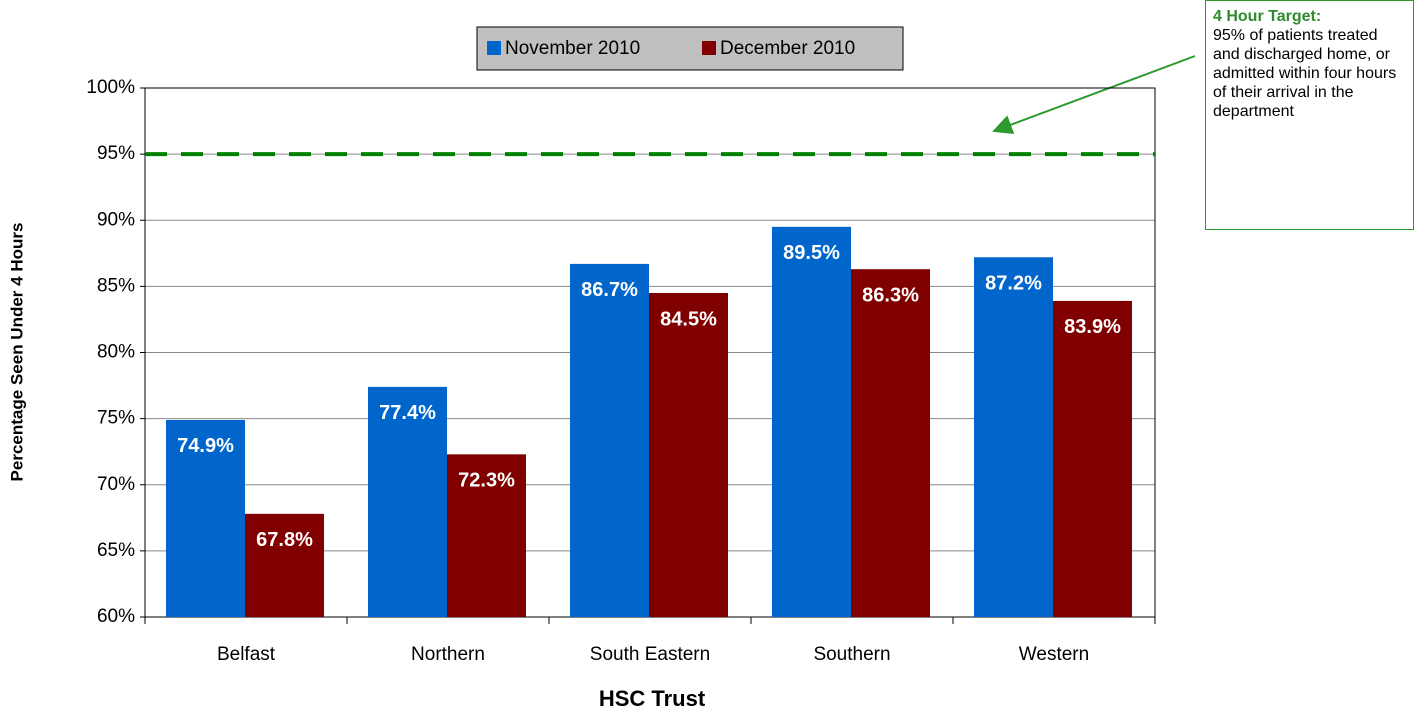 The width and height of the screenshot is (1414, 712). Describe the element at coordinates (1094, 95) in the screenshot. I see `annotation-arrow` at that location.